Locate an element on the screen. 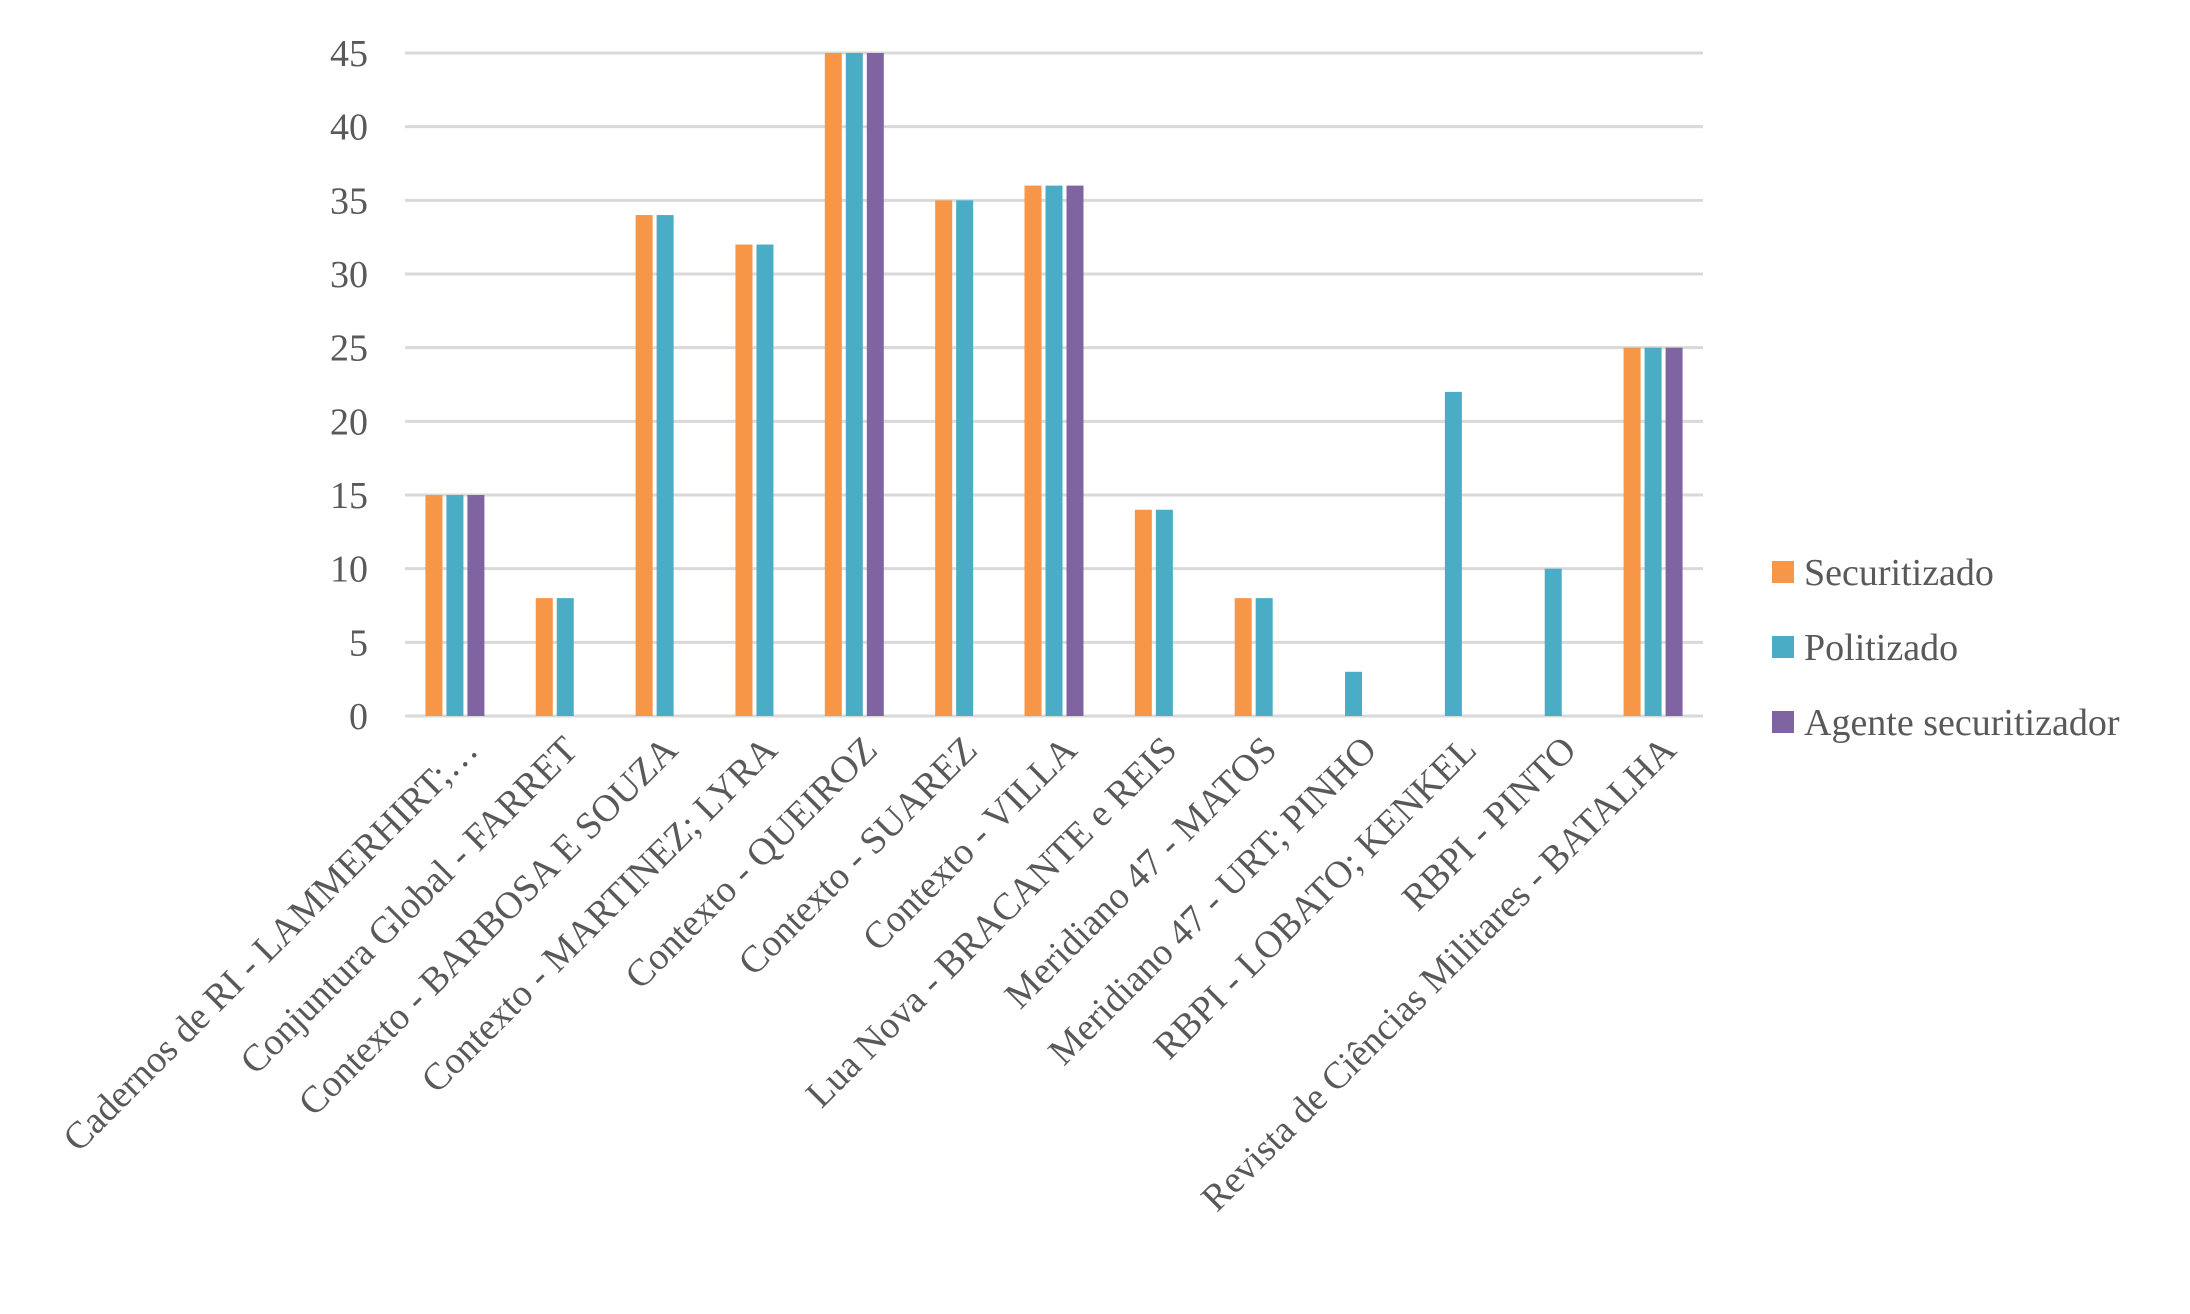  legend-item-securitizado: Securitizado is located at coordinates (1883, 573).